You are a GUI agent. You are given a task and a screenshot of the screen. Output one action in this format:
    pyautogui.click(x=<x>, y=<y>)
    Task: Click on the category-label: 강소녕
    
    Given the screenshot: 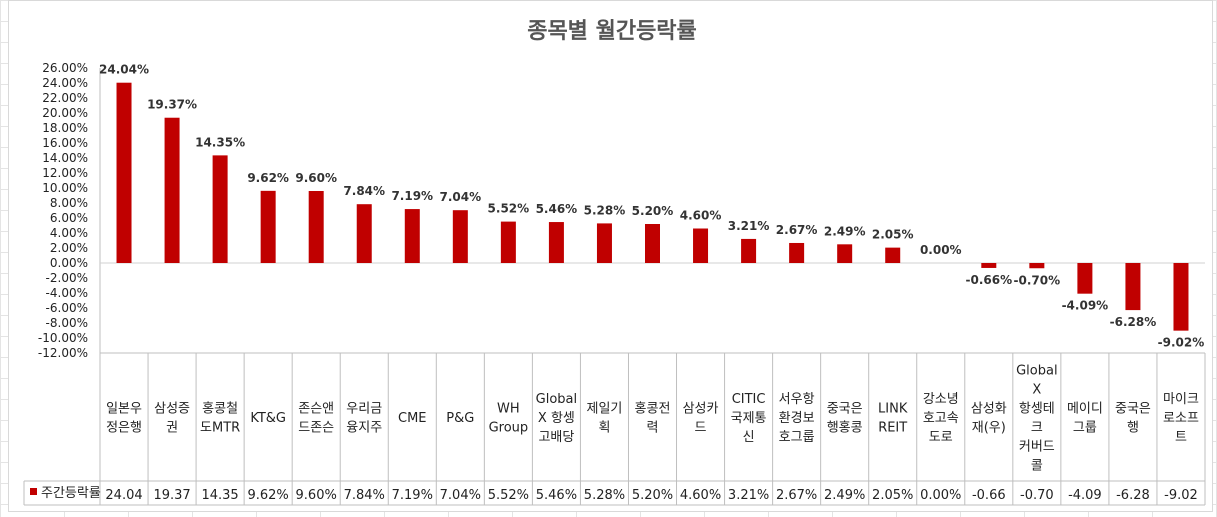 What is the action you would take?
    pyautogui.click(x=941, y=399)
    